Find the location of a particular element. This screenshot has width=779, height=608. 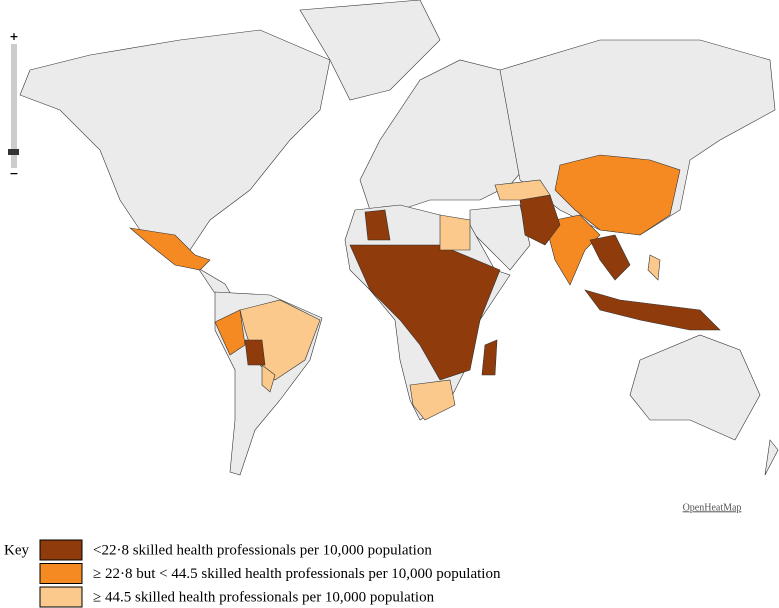

zoom-out: − is located at coordinates (13, 173).